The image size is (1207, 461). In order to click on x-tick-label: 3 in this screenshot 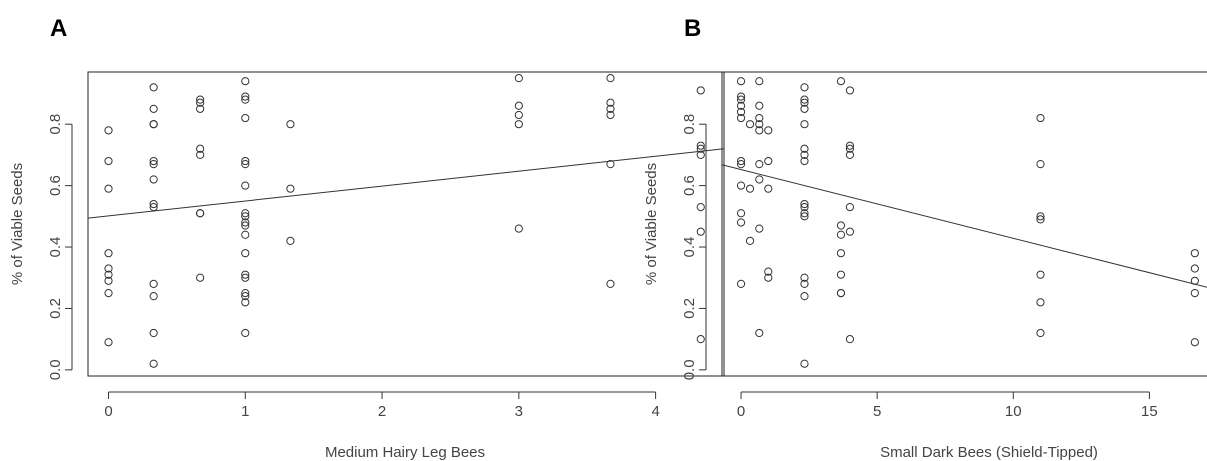, I will do `click(519, 411)`.